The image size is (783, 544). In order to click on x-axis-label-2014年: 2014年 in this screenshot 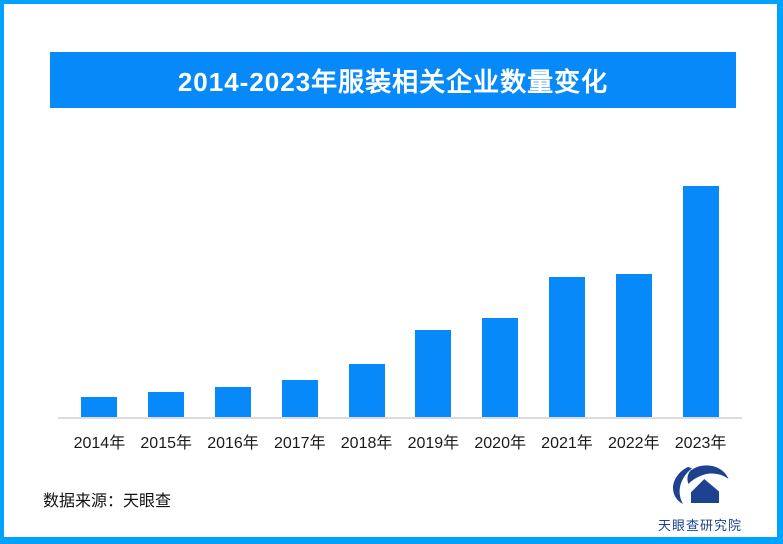, I will do `click(99, 443)`.